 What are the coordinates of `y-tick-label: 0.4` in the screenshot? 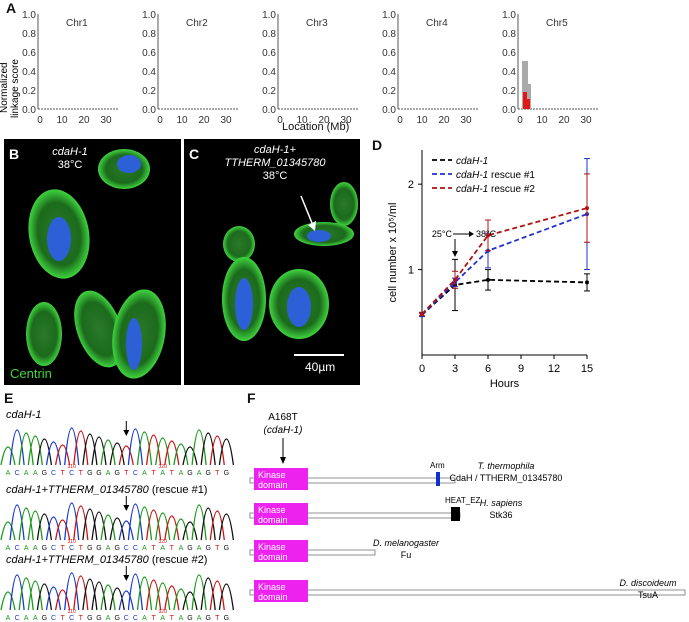 It's located at (149, 72).